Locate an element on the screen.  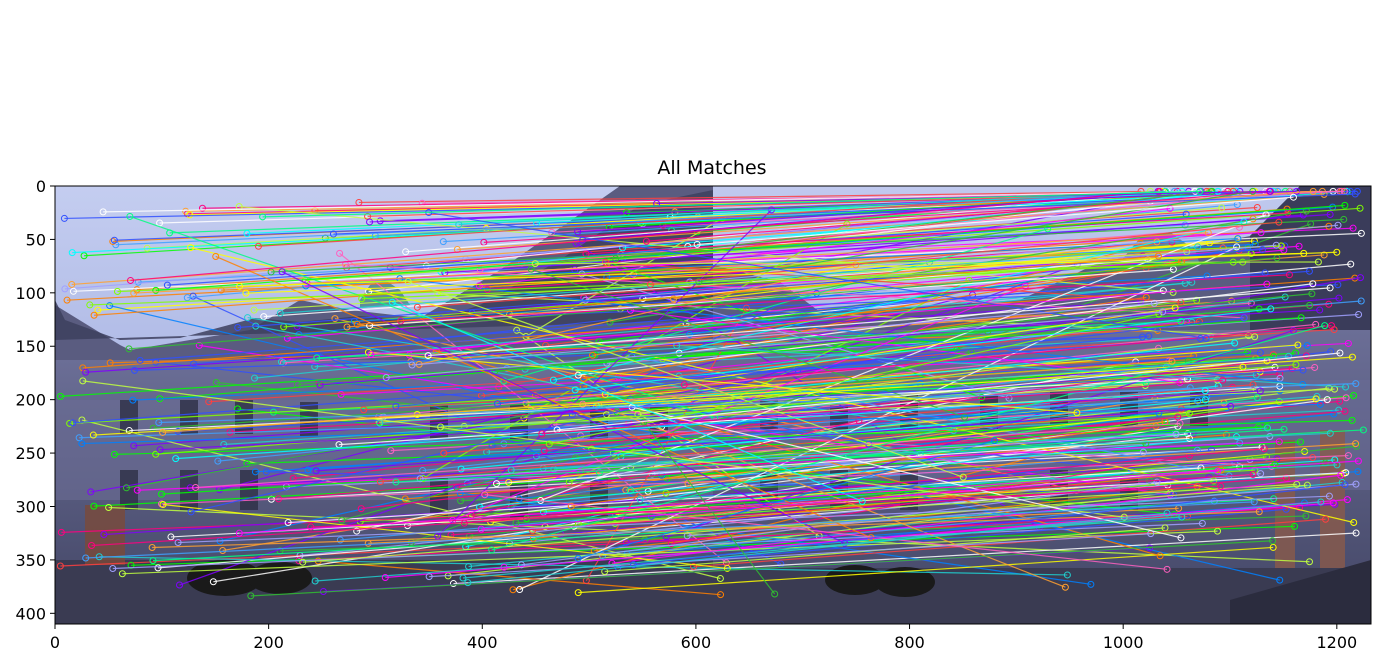
y-axis: 0 50 100 150 200 250 300 350 400 is located at coordinates (35, 400).